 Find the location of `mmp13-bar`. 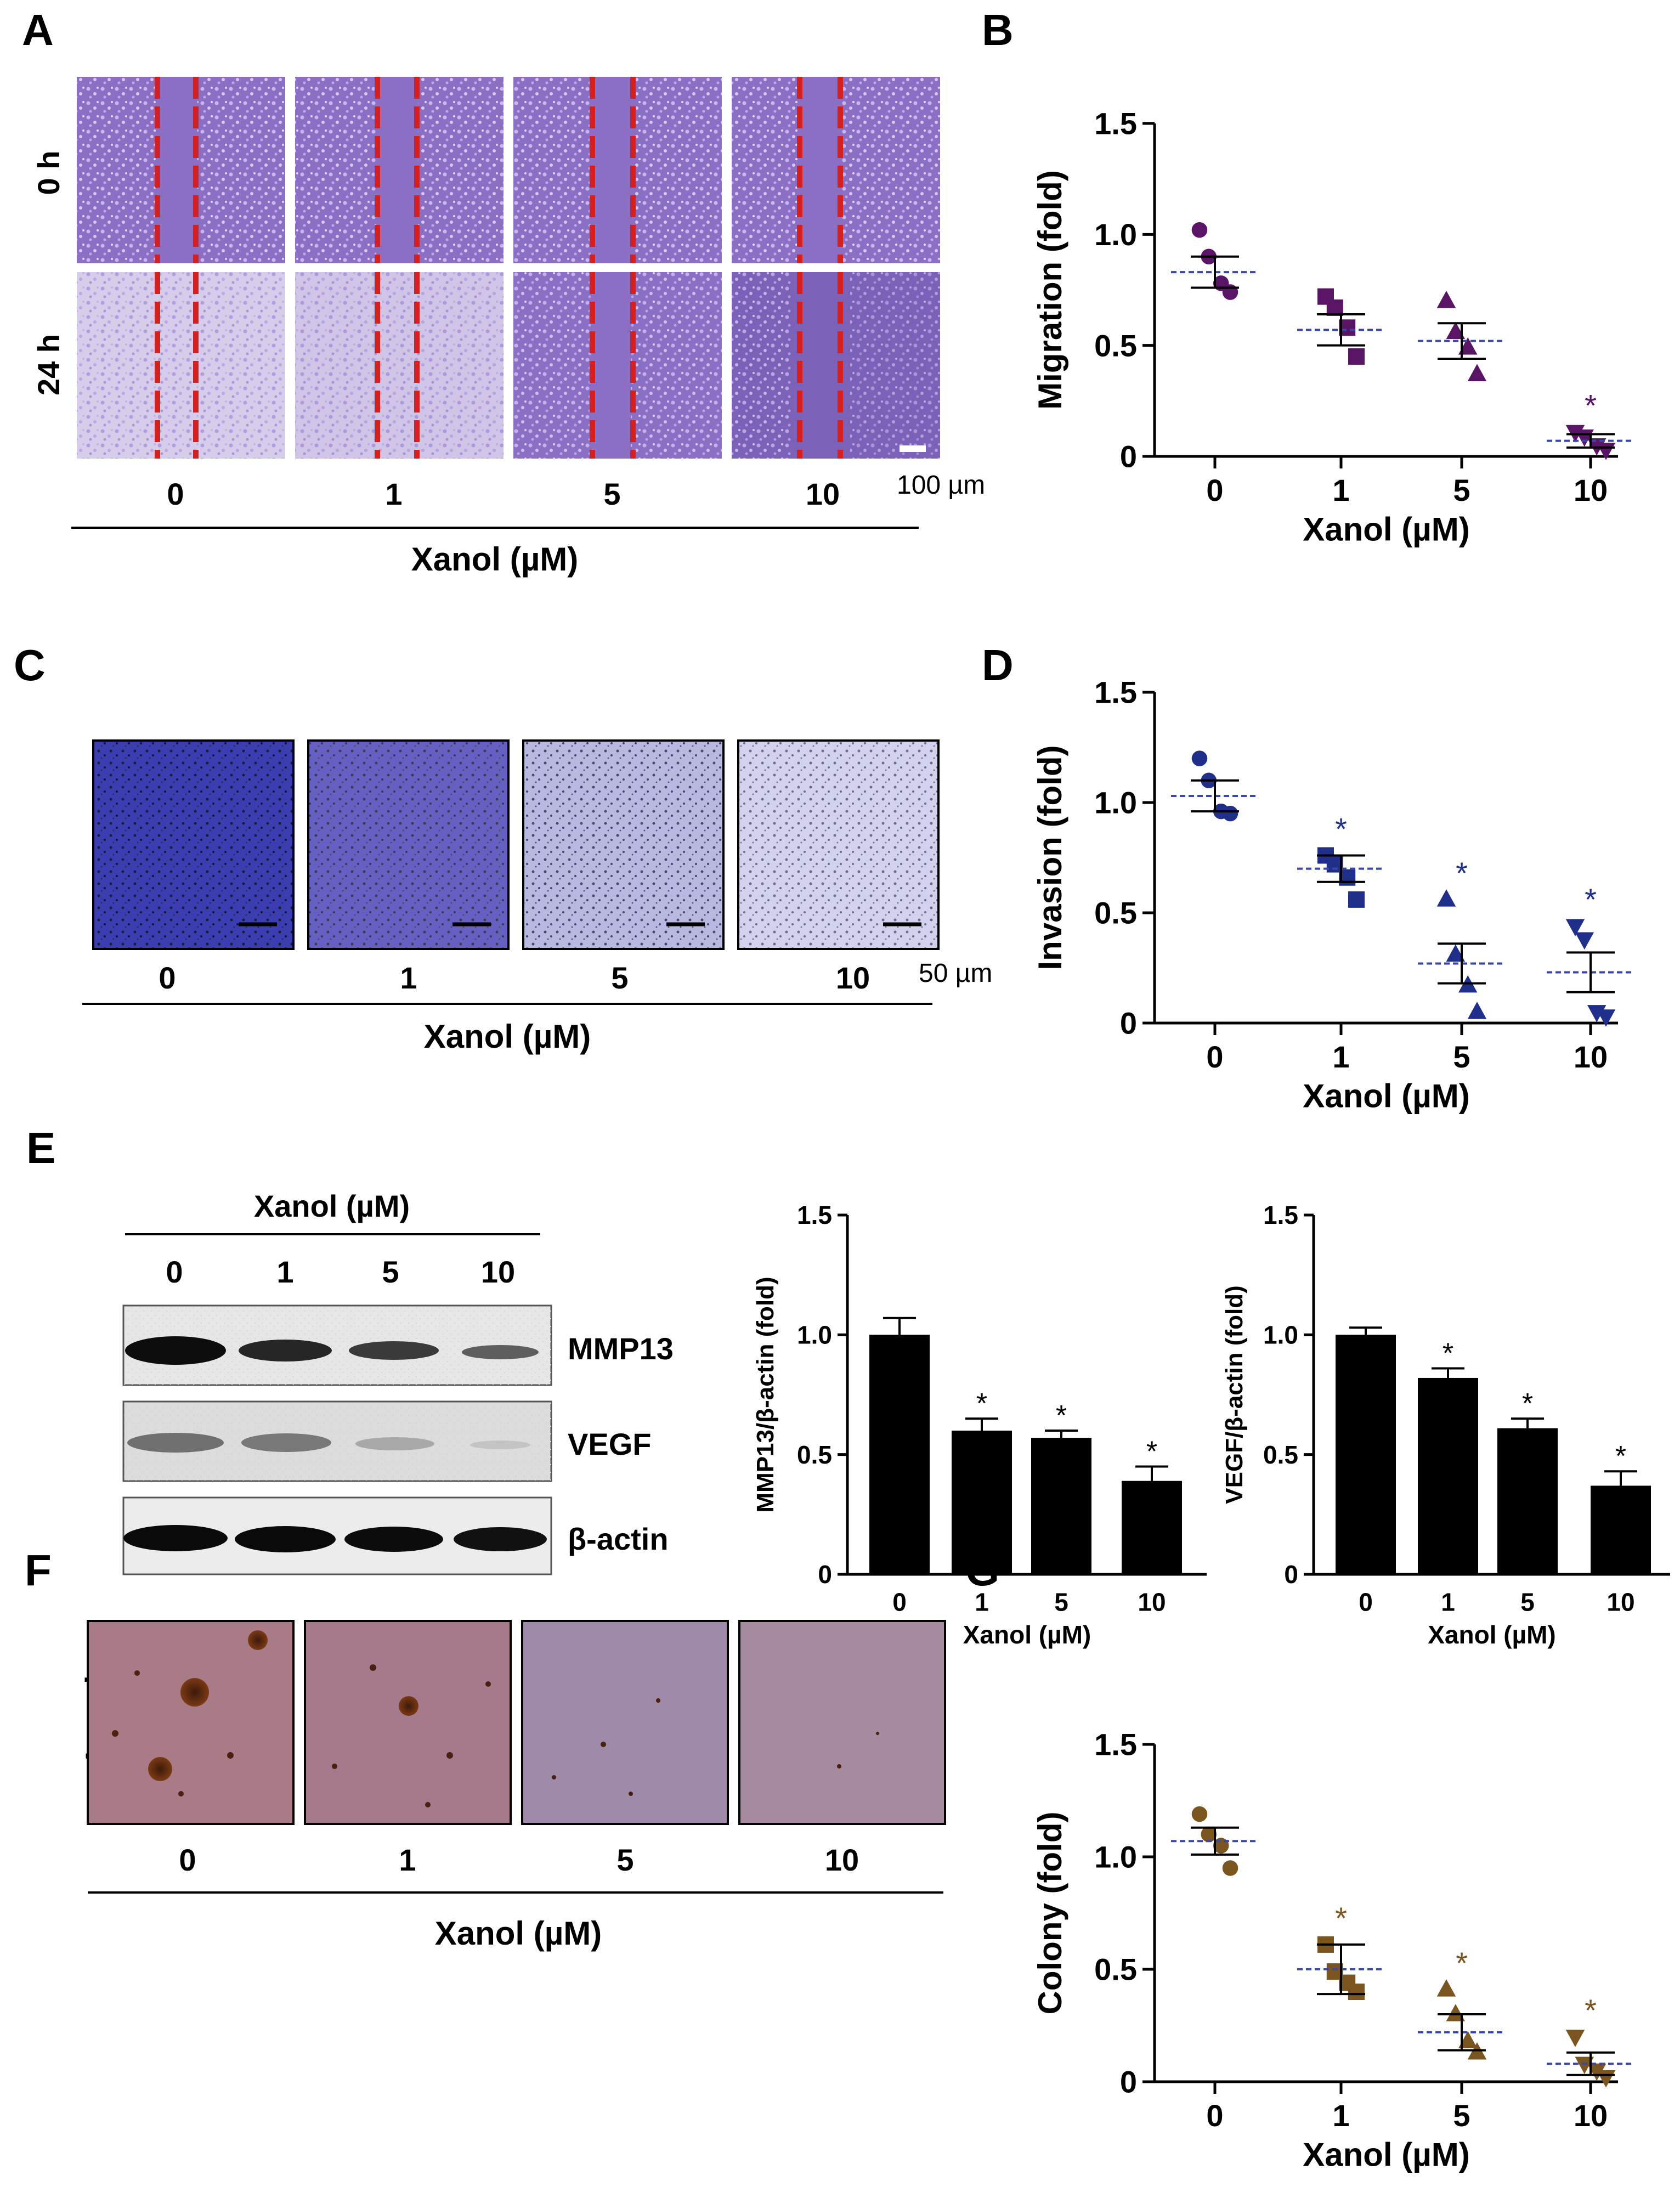

mmp13-bar is located at coordinates (899, 1454).